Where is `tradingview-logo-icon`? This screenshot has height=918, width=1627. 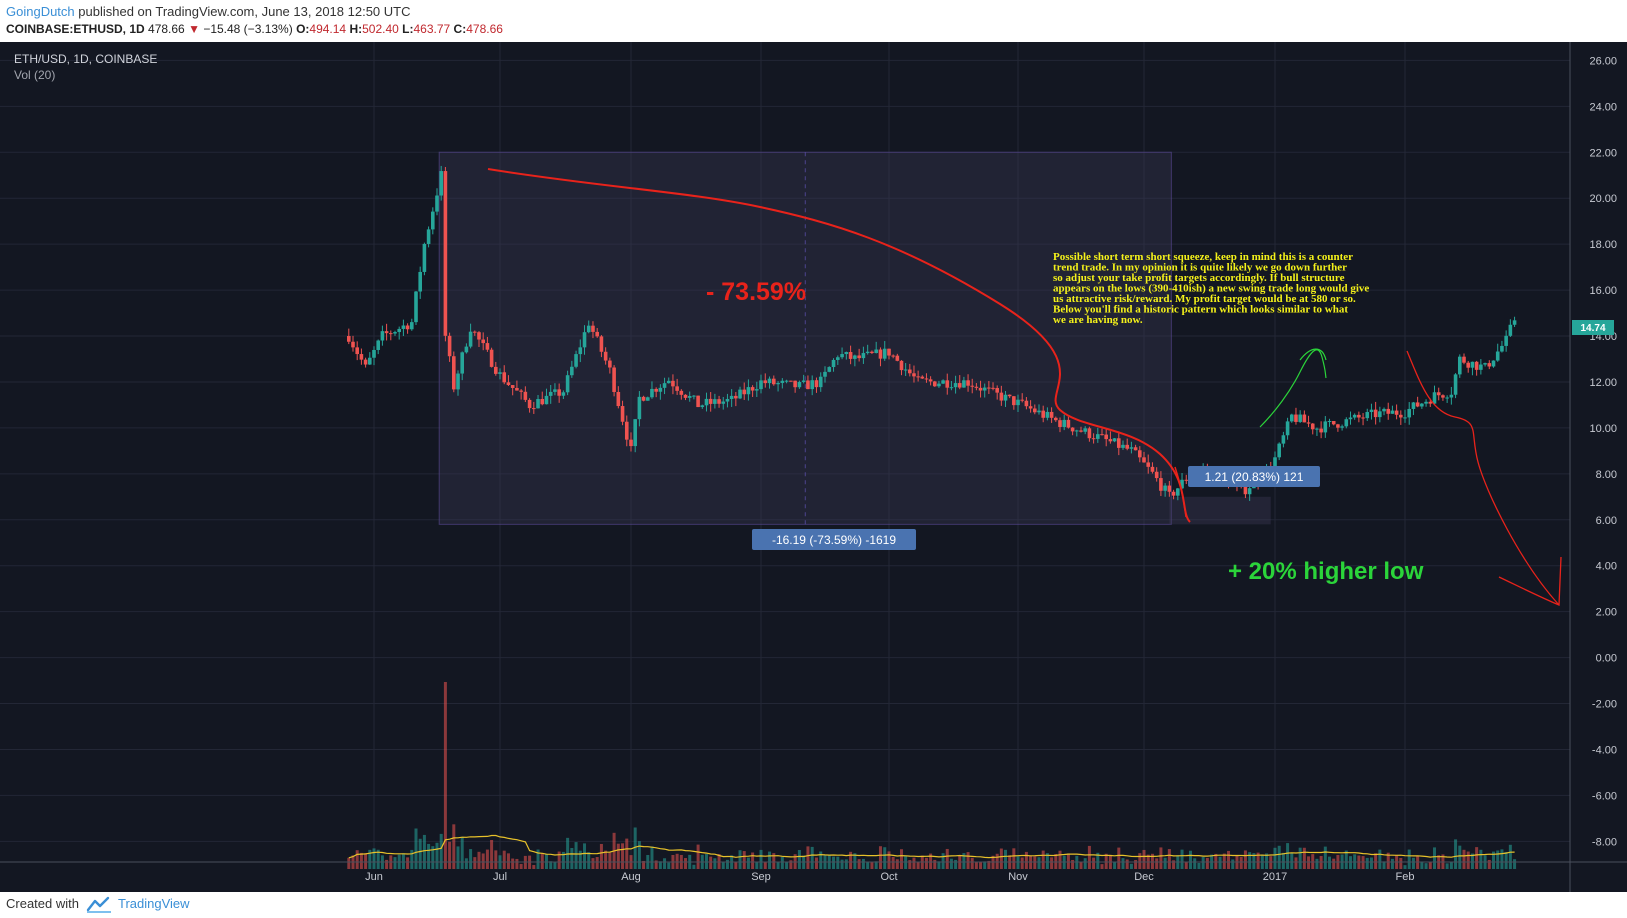 tradingview-logo-icon is located at coordinates (99, 904).